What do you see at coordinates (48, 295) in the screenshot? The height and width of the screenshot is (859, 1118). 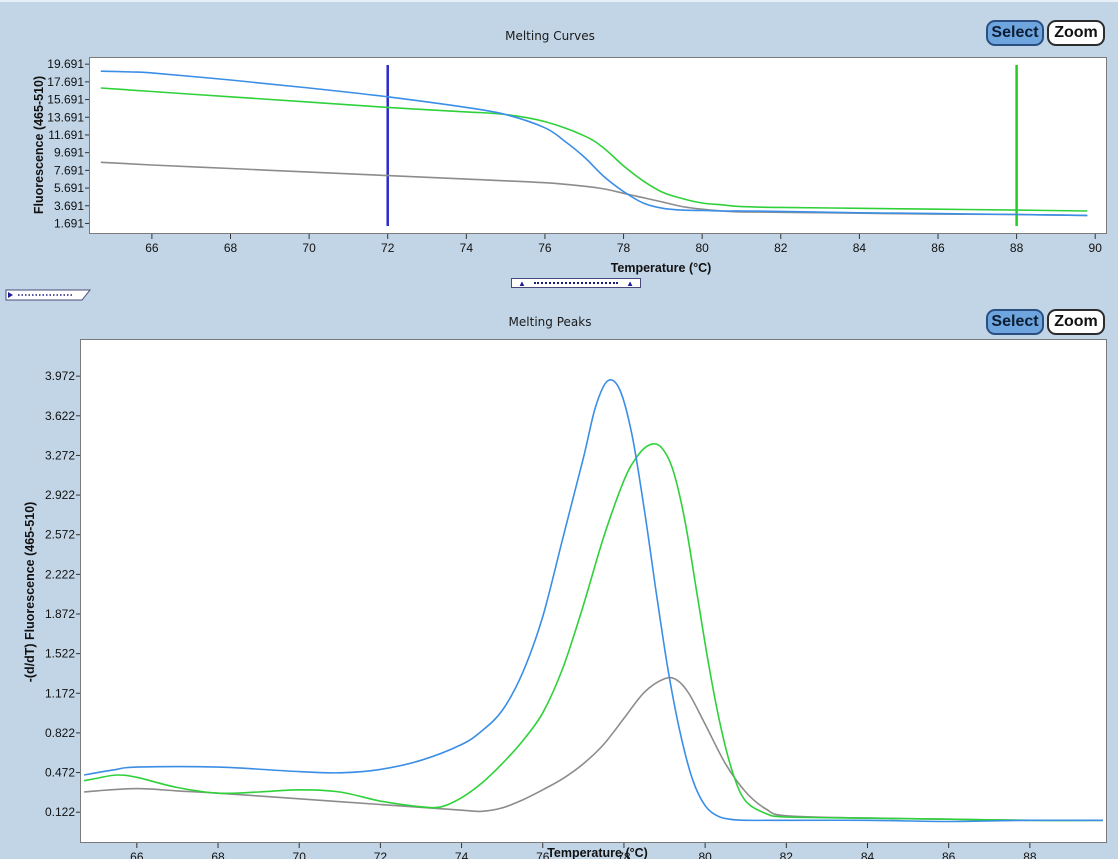 I see `side-panel-tab` at bounding box center [48, 295].